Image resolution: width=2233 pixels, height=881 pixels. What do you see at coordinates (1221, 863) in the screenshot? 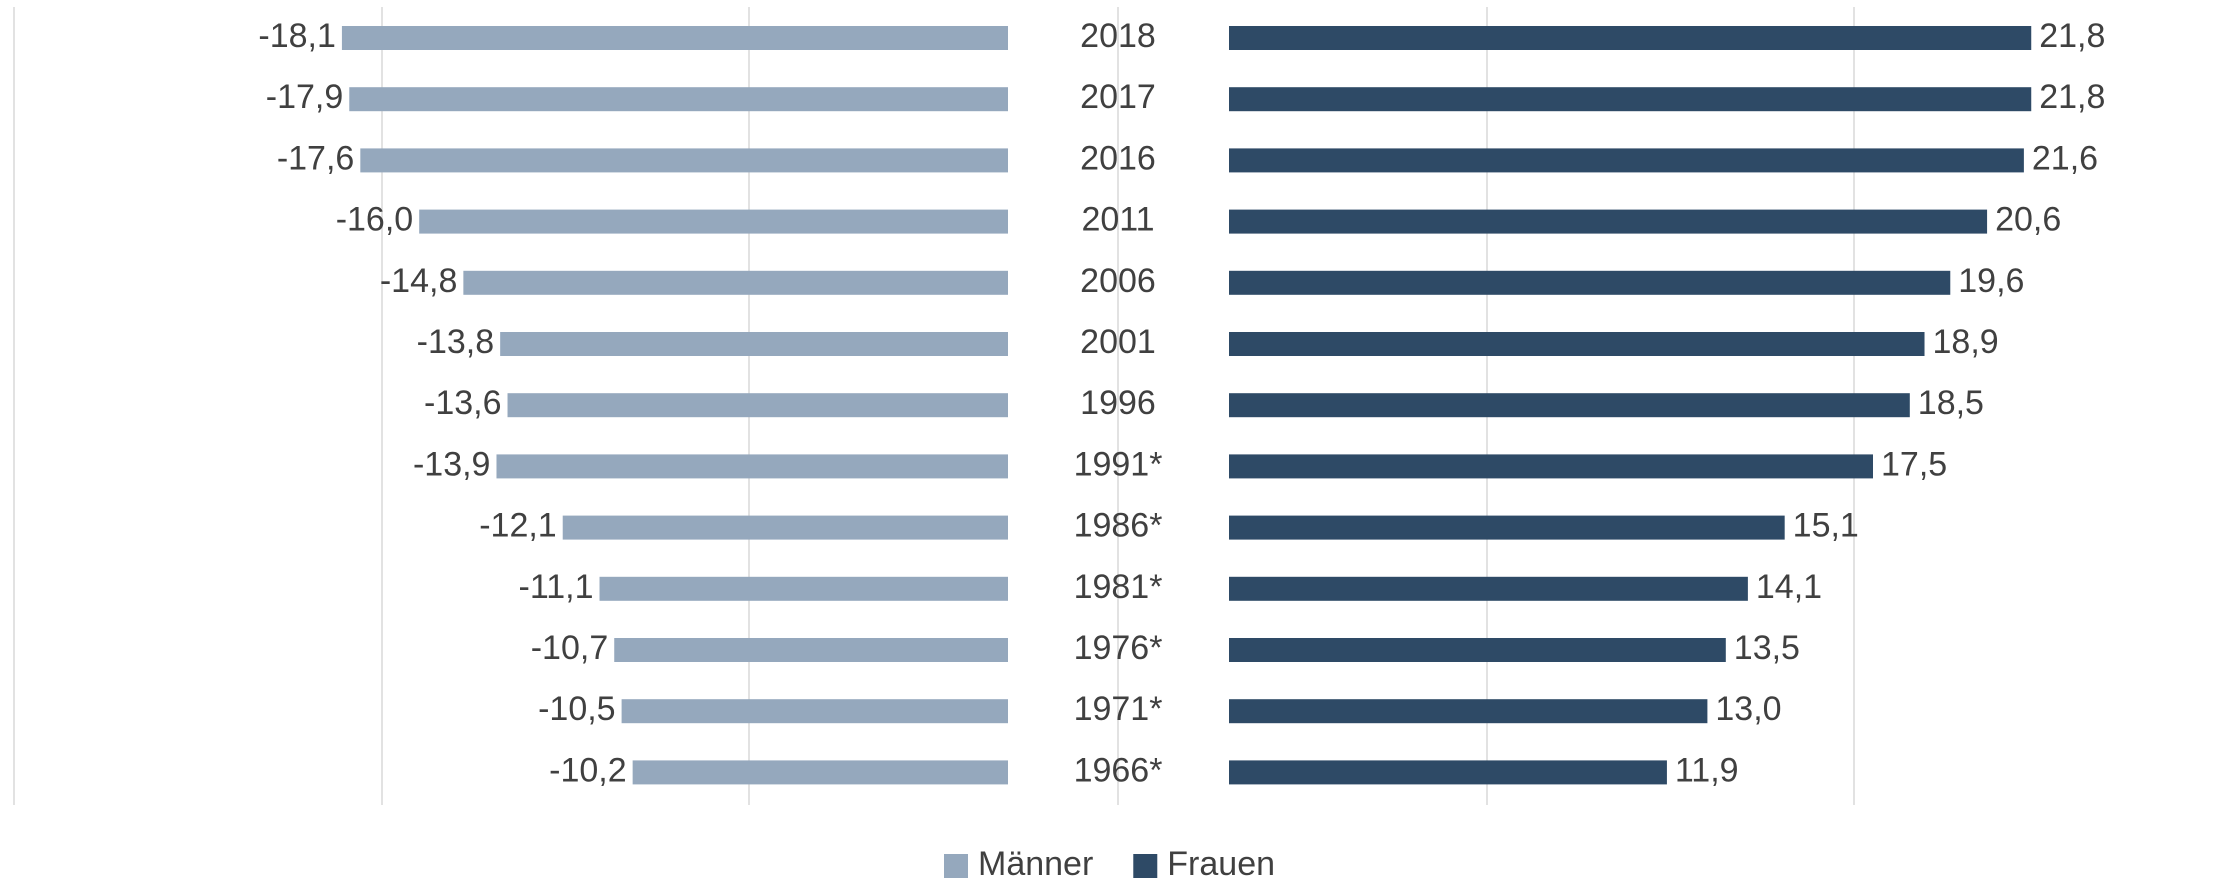
I see `legend-label: Frauen` at bounding box center [1221, 863].